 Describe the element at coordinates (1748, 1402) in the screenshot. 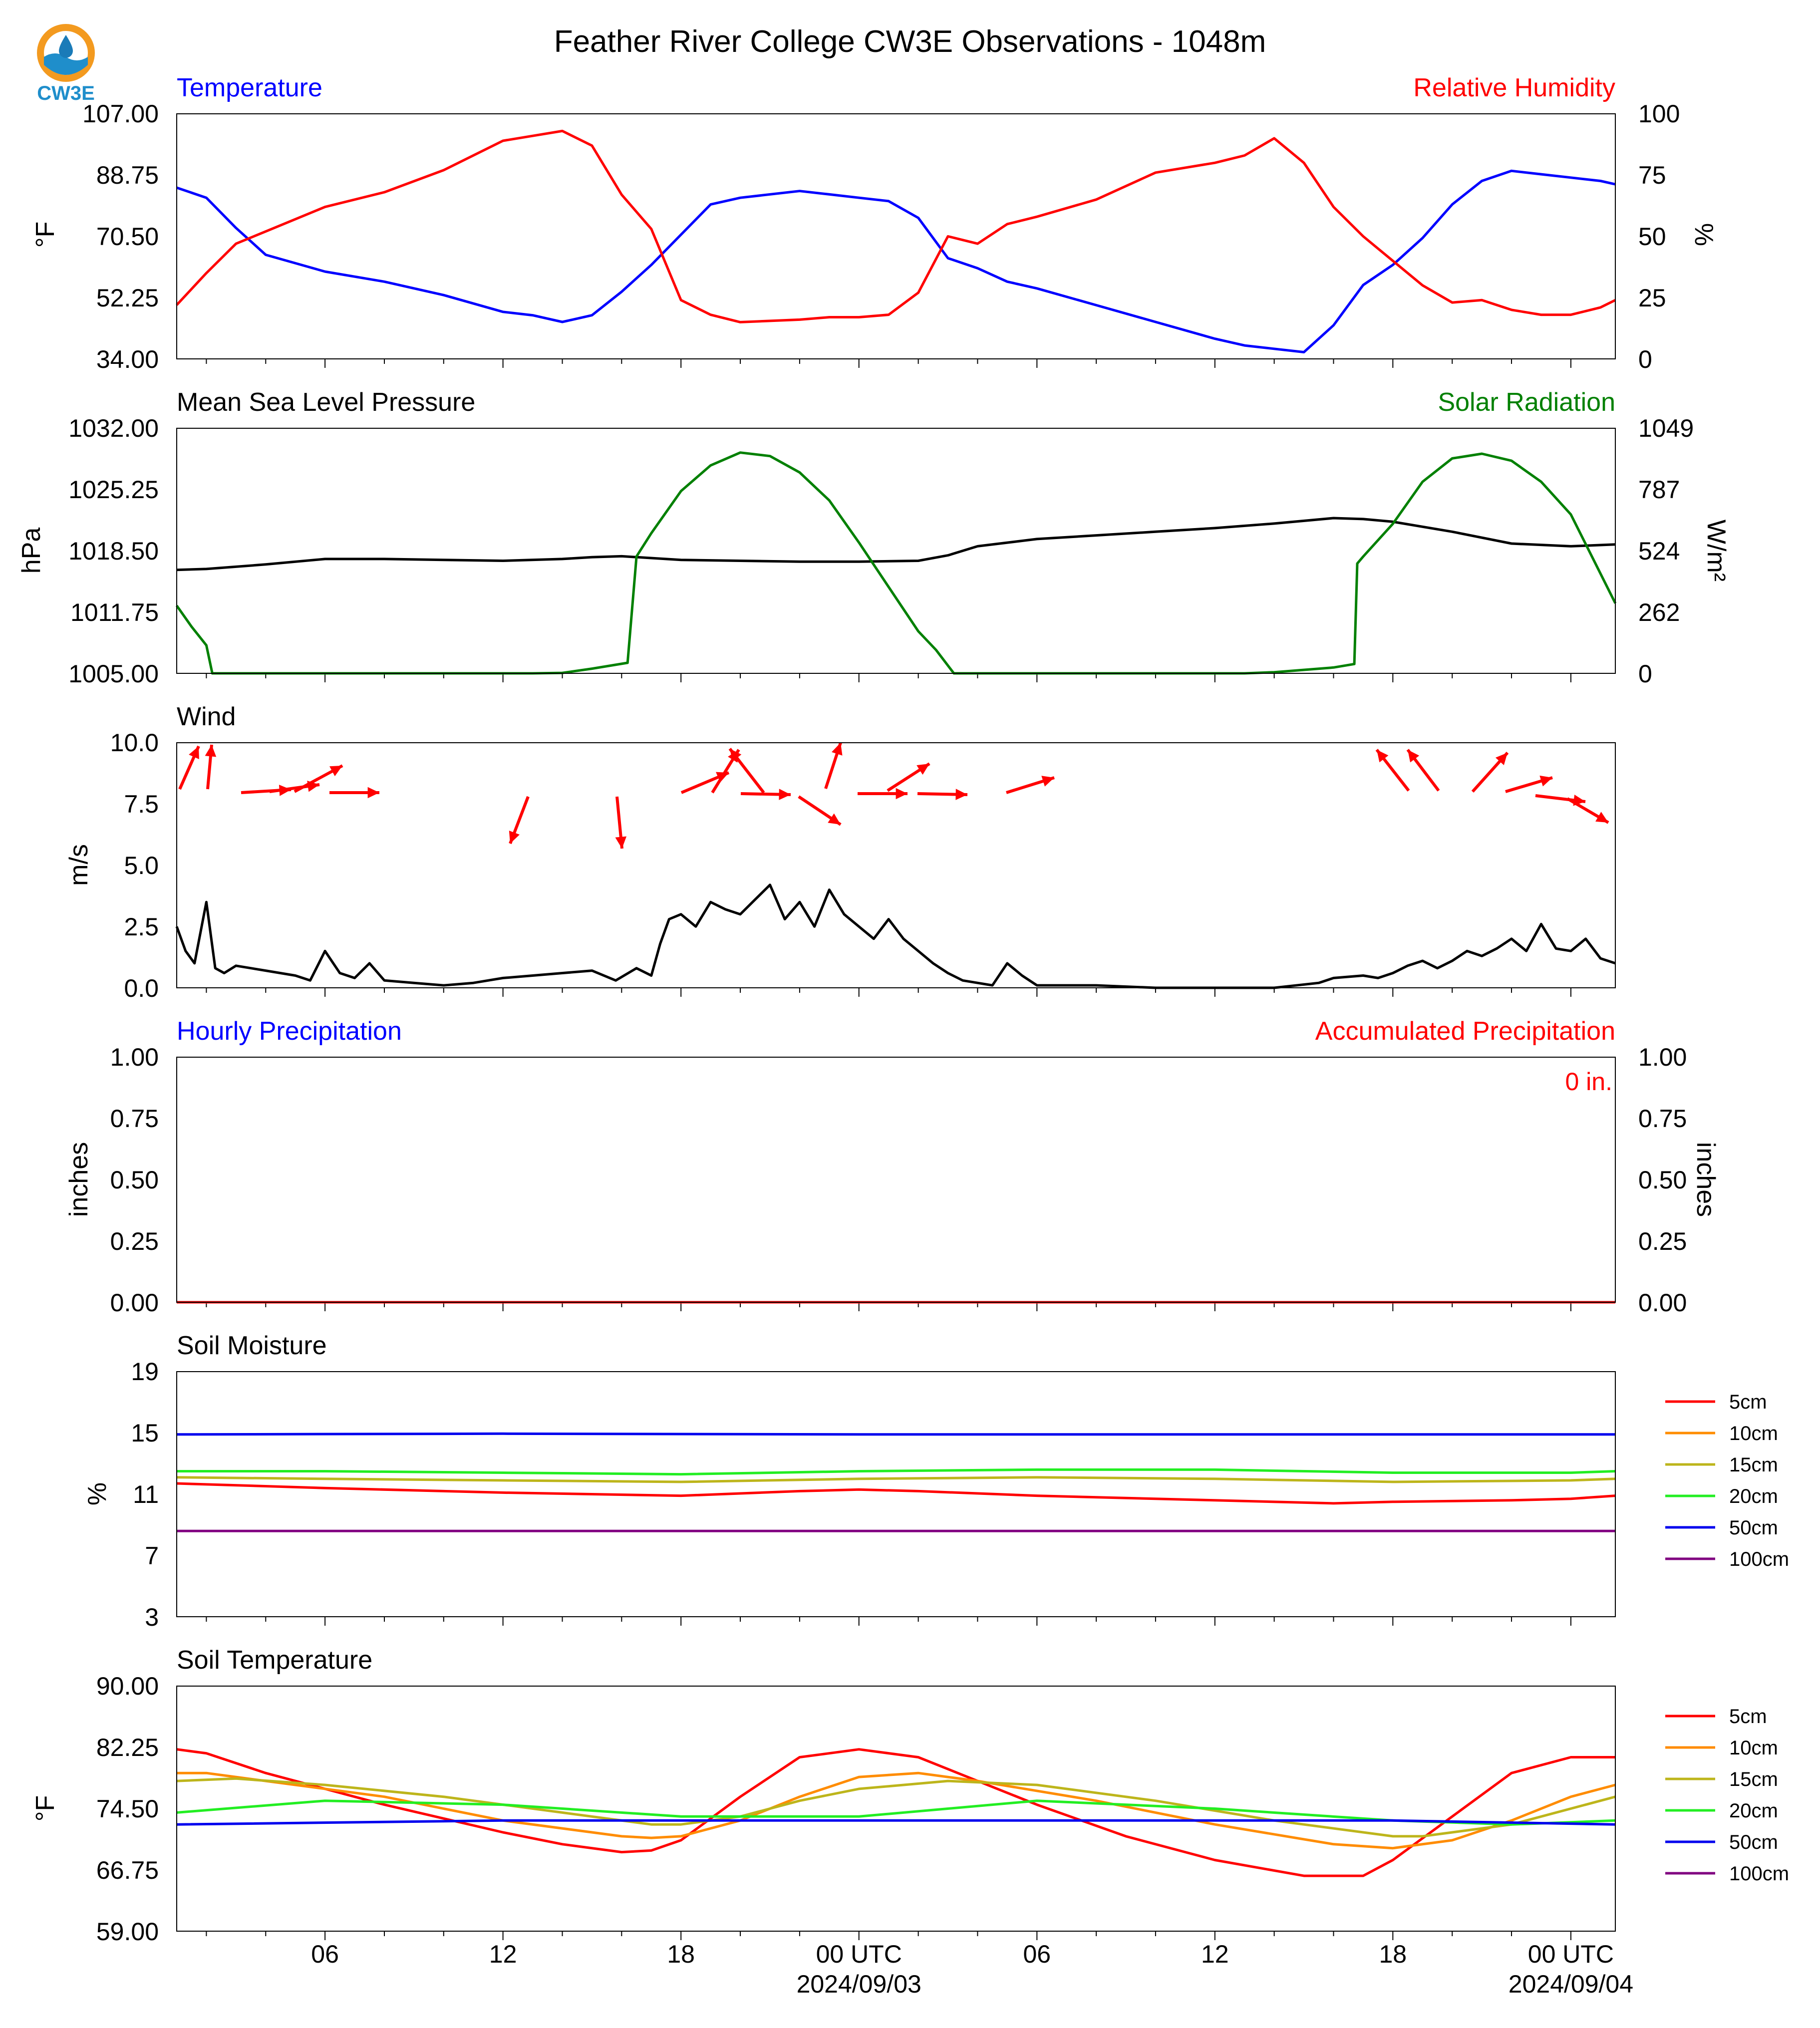

I see `legend-label: 5cm` at that location.